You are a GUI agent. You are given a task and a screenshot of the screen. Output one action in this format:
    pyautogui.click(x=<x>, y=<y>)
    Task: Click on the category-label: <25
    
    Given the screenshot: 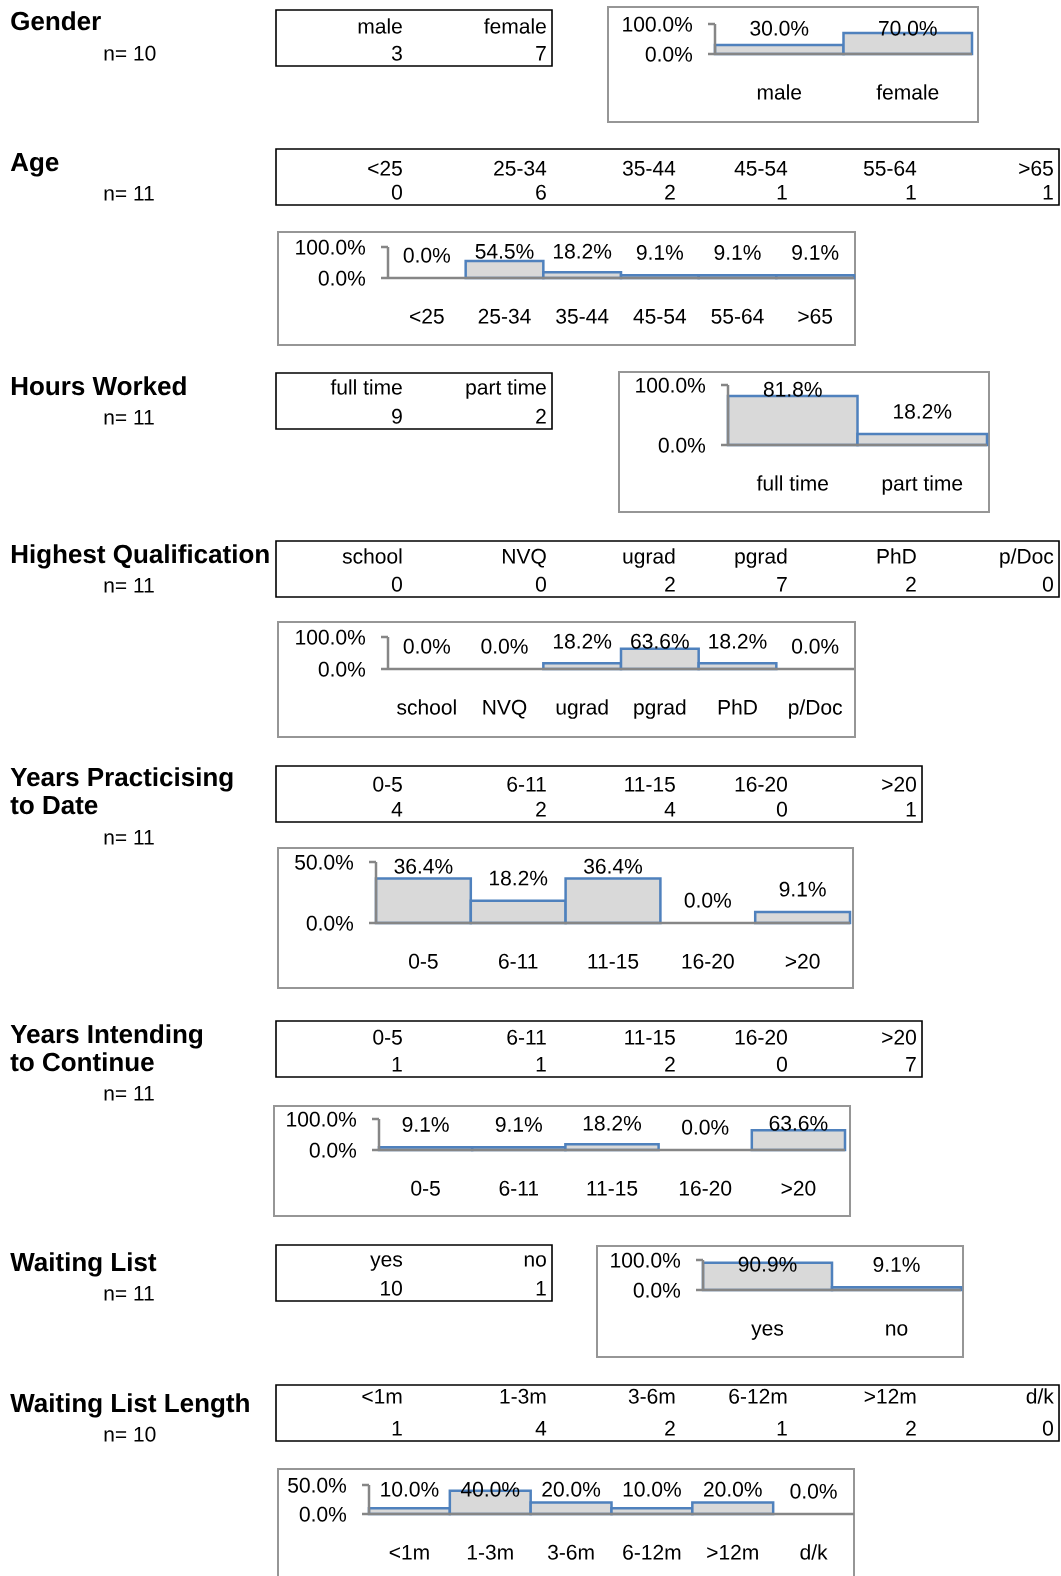 What is the action you would take?
    pyautogui.click(x=385, y=168)
    